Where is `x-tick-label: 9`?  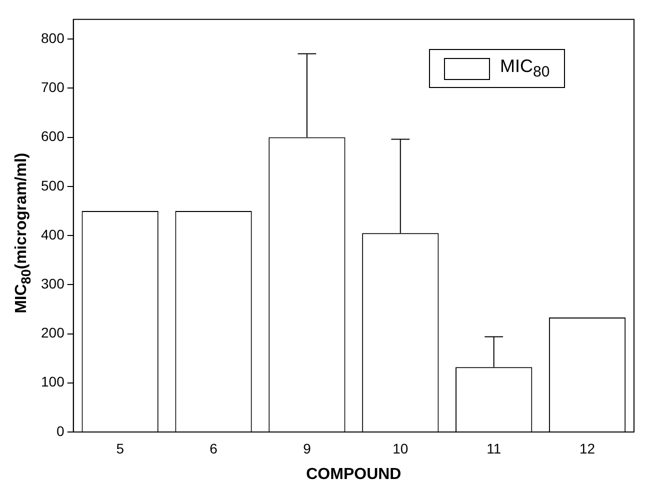 x-tick-label: 9 is located at coordinates (307, 448).